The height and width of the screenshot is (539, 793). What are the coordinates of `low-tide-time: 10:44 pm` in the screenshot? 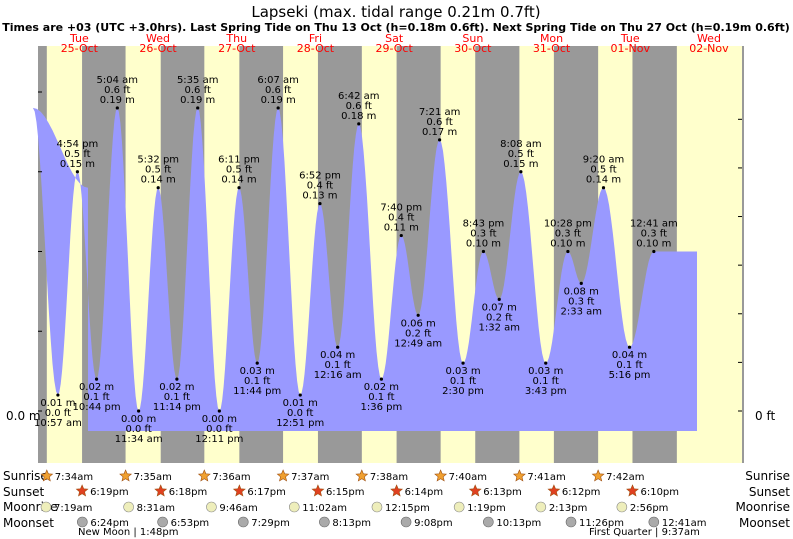 It's located at (96, 407).